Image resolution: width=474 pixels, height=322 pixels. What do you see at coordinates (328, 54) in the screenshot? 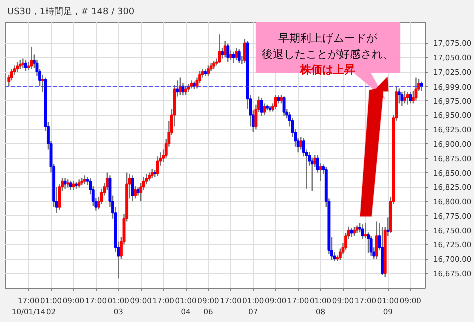
I see `annotation: 後退したことが好感され、` at bounding box center [328, 54].